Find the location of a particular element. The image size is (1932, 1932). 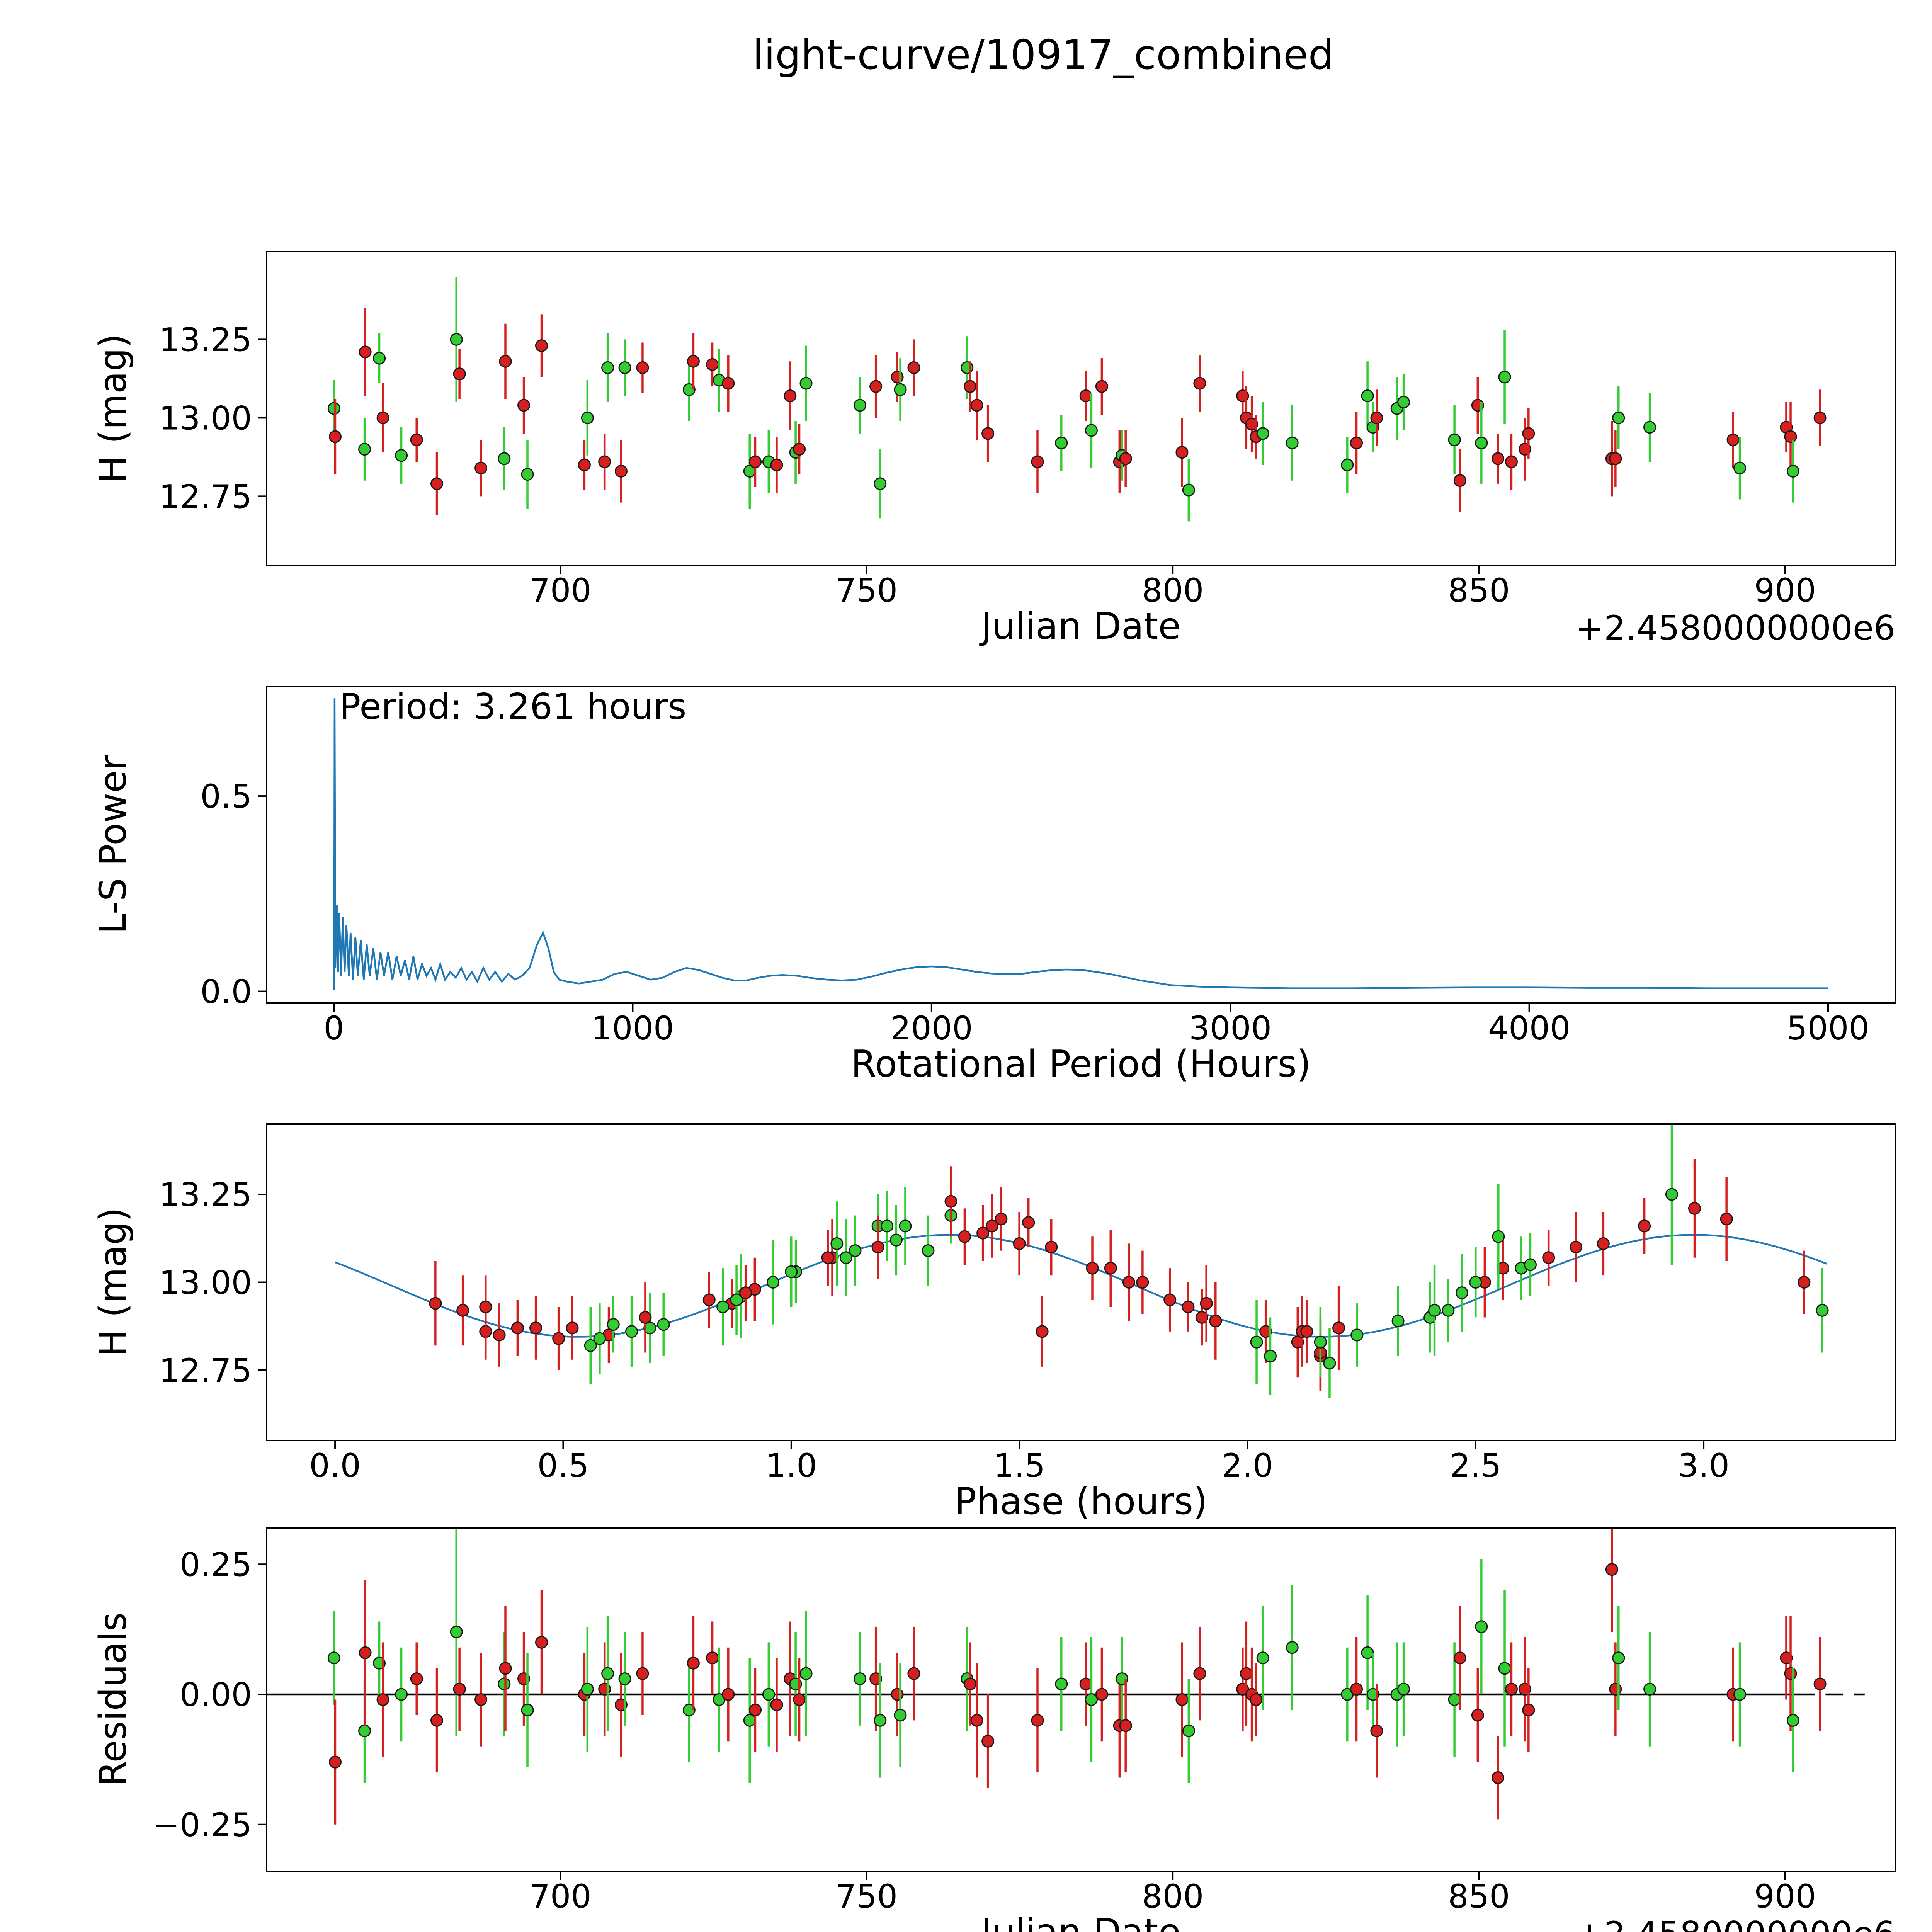

x-tick-label: 700 is located at coordinates (560, 1897).